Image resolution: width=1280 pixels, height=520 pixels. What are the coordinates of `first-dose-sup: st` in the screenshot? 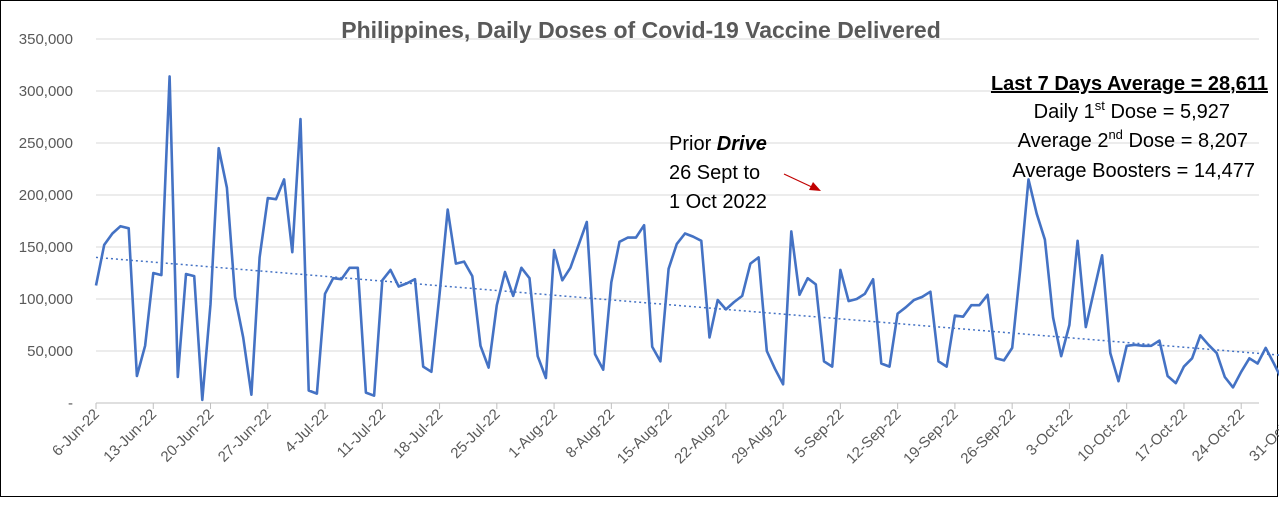 It's located at (1100, 105).